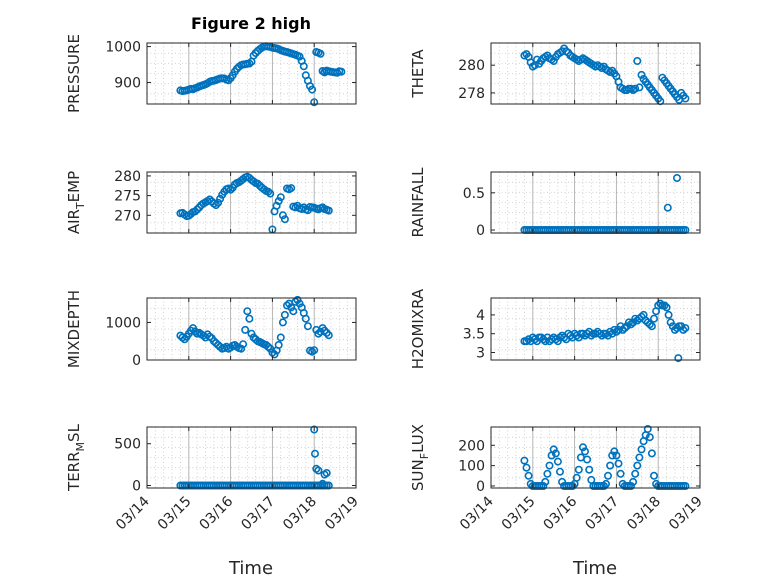 Image resolution: width=778 pixels, height=583 pixels. What do you see at coordinates (471, 467) in the screenshot?
I see `y-tick-label: 100` at bounding box center [471, 467].